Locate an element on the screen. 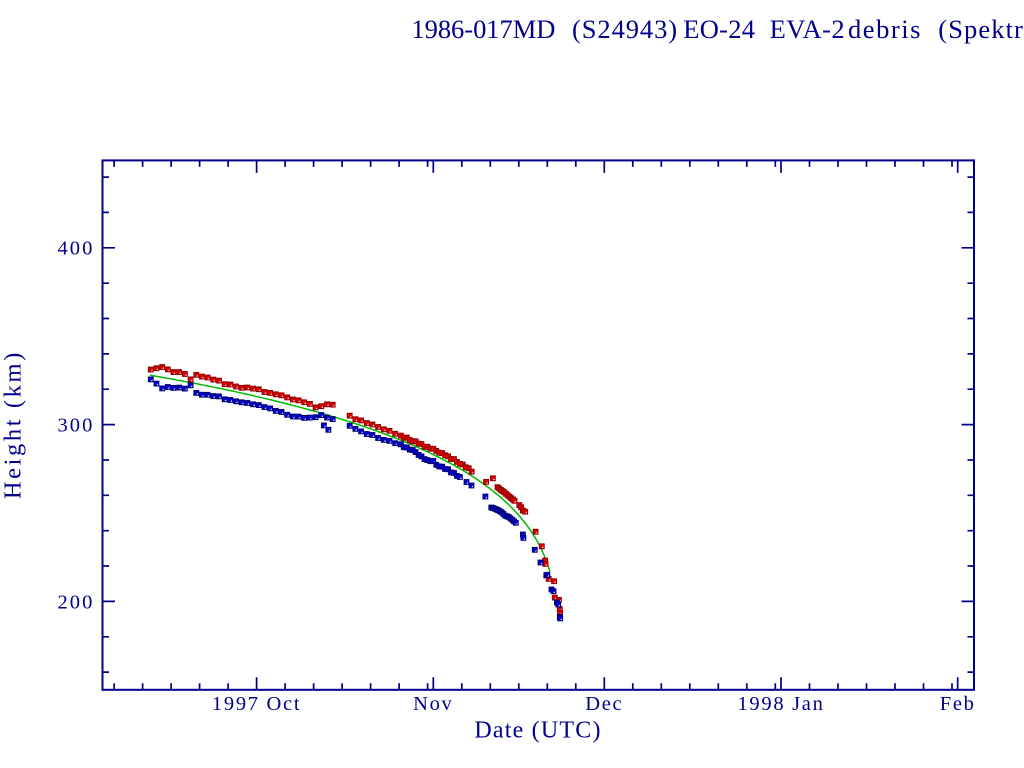 This screenshot has width=1024, height=768. svg-text: EVA-2 is located at coordinates (808, 29).